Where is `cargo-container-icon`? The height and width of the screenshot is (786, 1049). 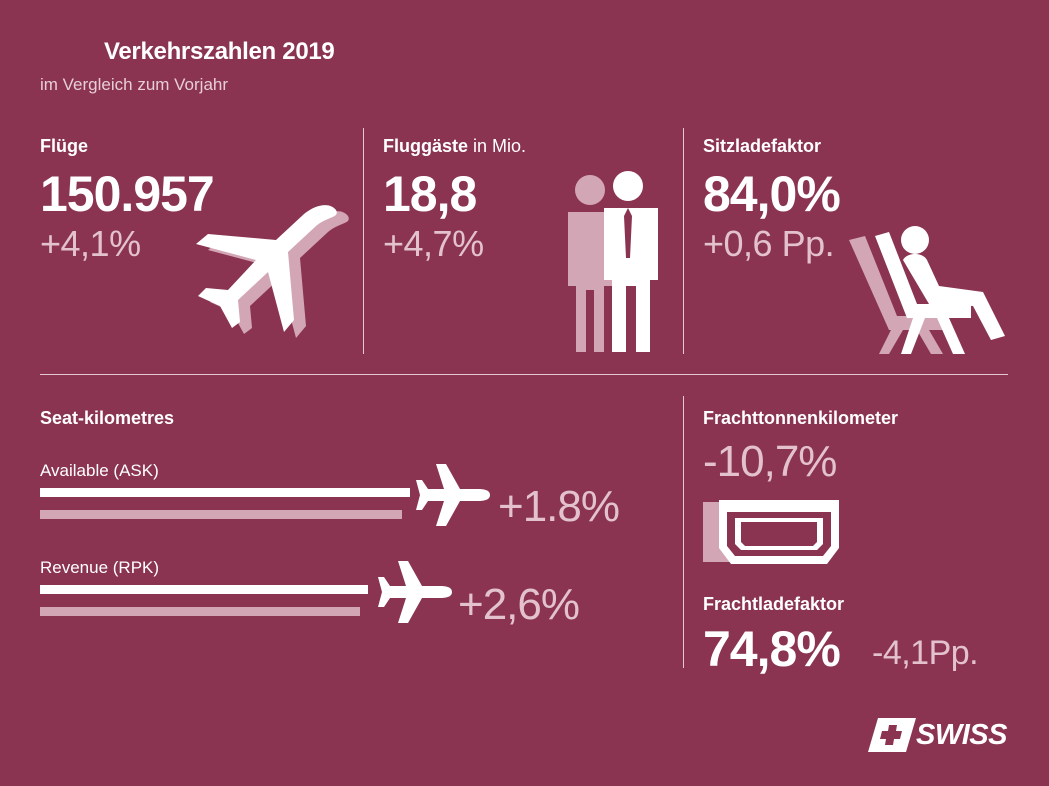
cargo-container-icon is located at coordinates (771, 532).